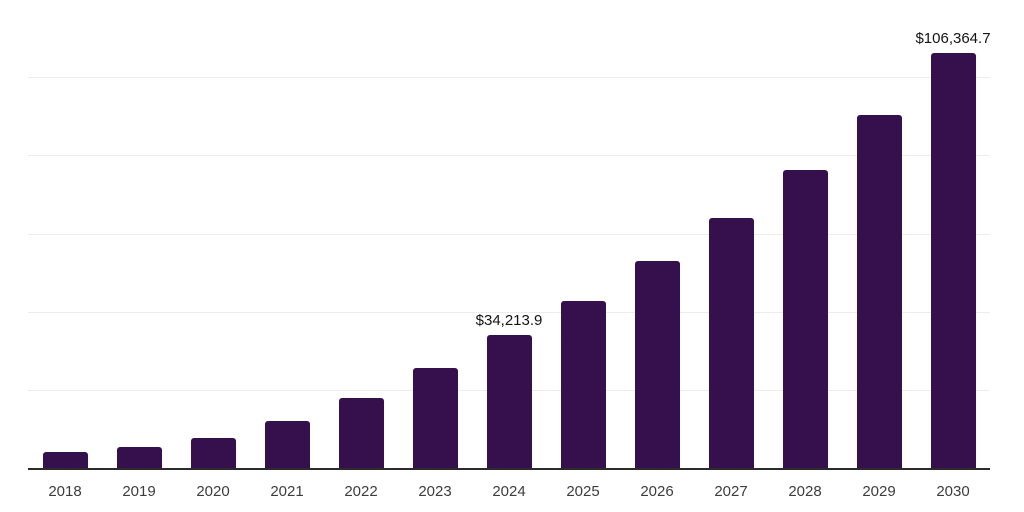 This screenshot has height=512, width=1024. Describe the element at coordinates (805, 319) in the screenshot. I see `bar-2028` at that location.